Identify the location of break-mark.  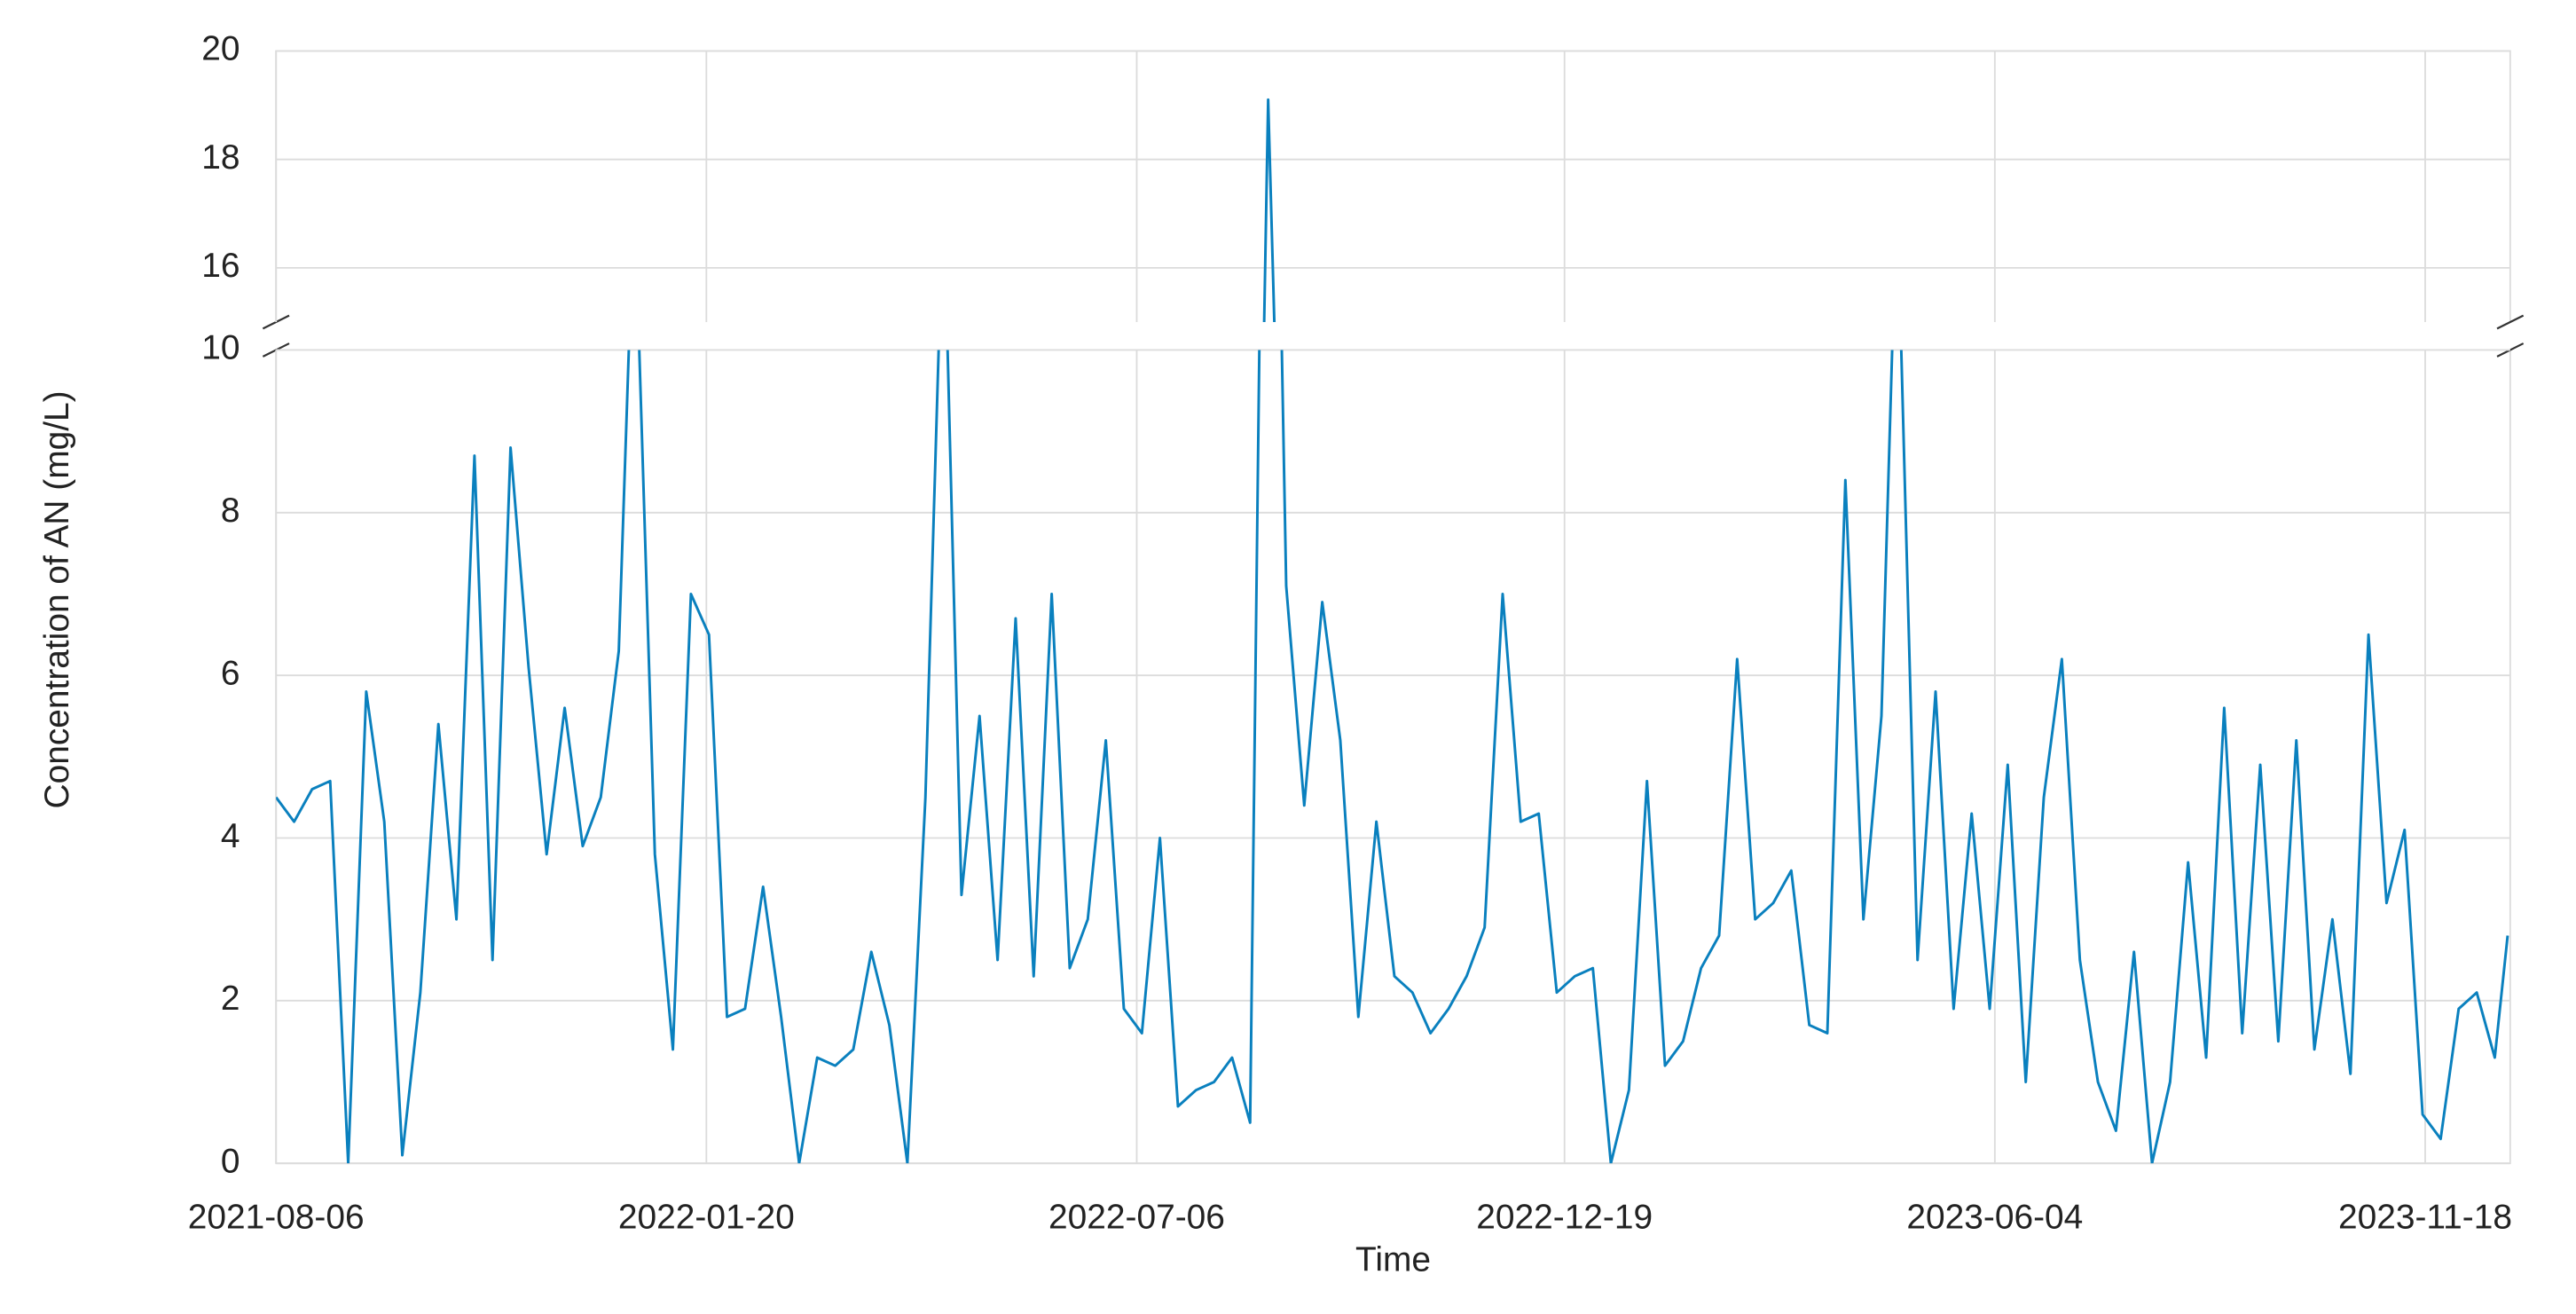
(2510, 322).